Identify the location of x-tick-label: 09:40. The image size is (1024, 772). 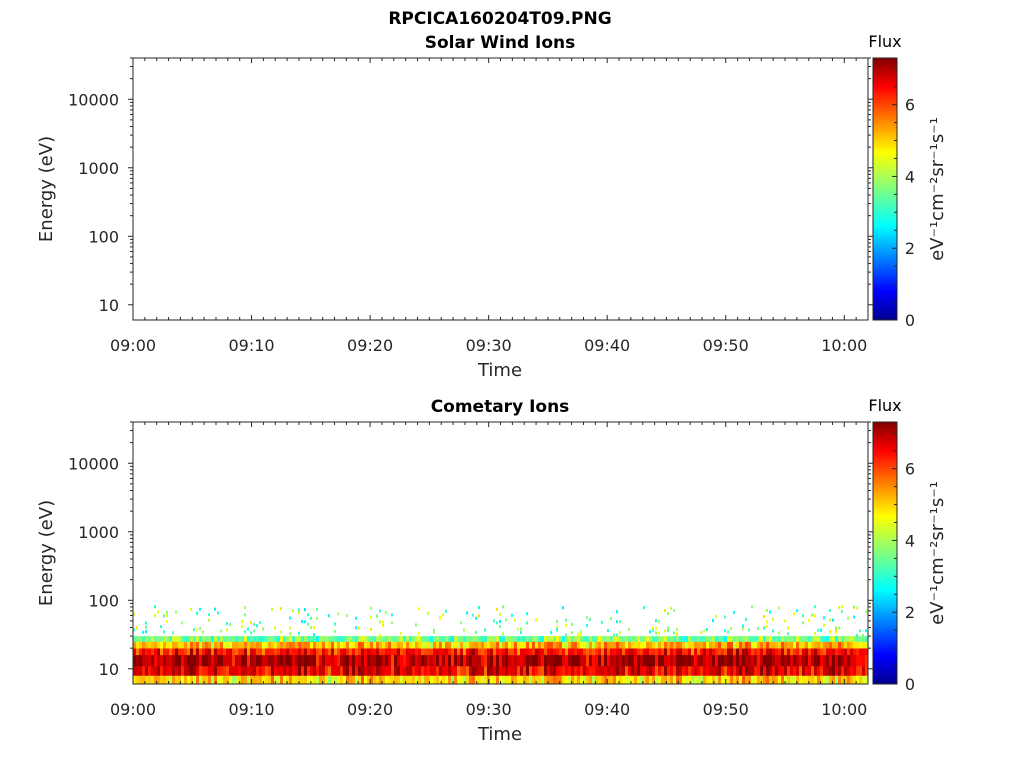
(607, 345).